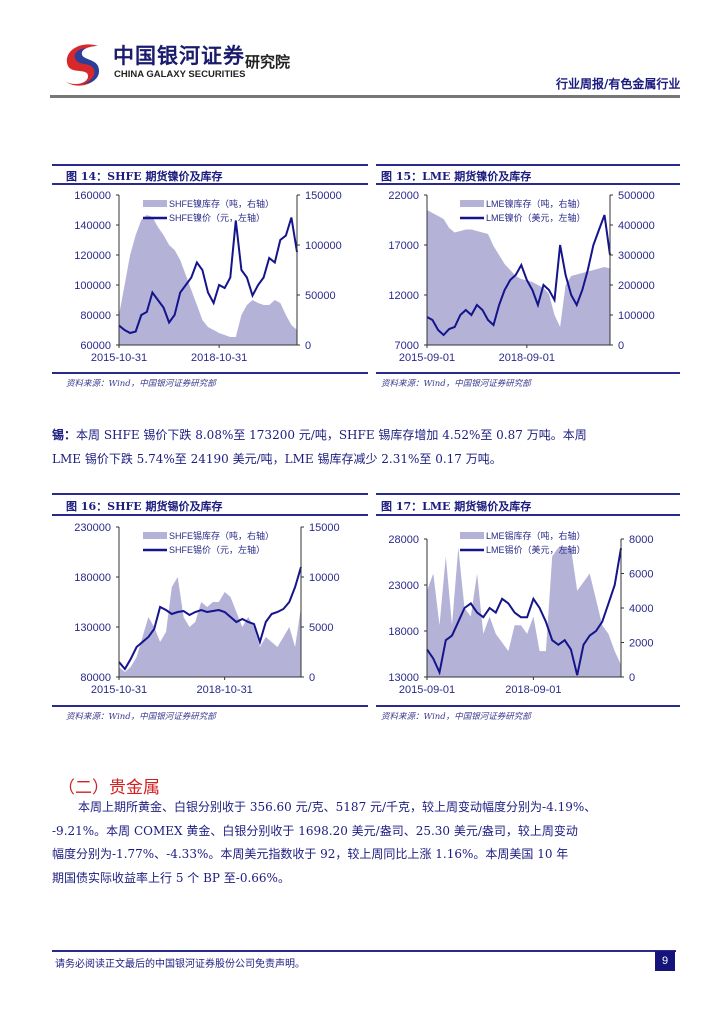 This screenshot has height=1024, width=724. I want to click on right-tick-label: 10000, so click(324, 578).